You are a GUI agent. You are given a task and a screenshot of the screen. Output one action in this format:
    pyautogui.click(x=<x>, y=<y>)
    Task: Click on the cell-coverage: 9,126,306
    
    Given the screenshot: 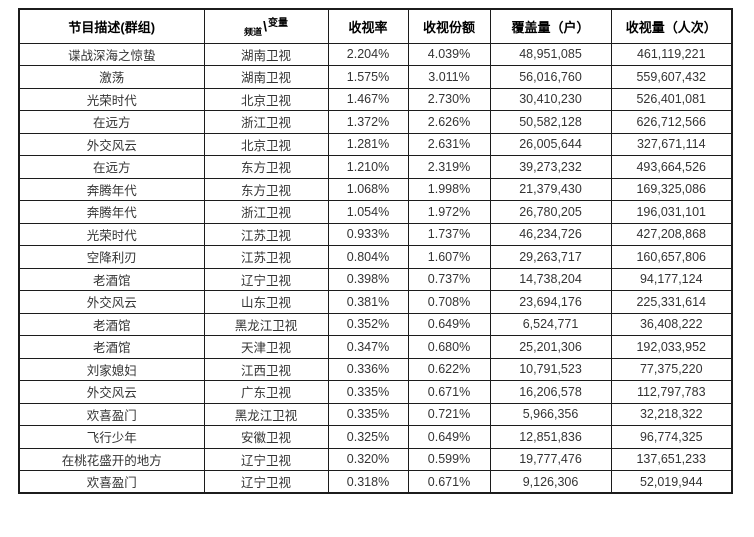 What is the action you would take?
    pyautogui.click(x=550, y=482)
    